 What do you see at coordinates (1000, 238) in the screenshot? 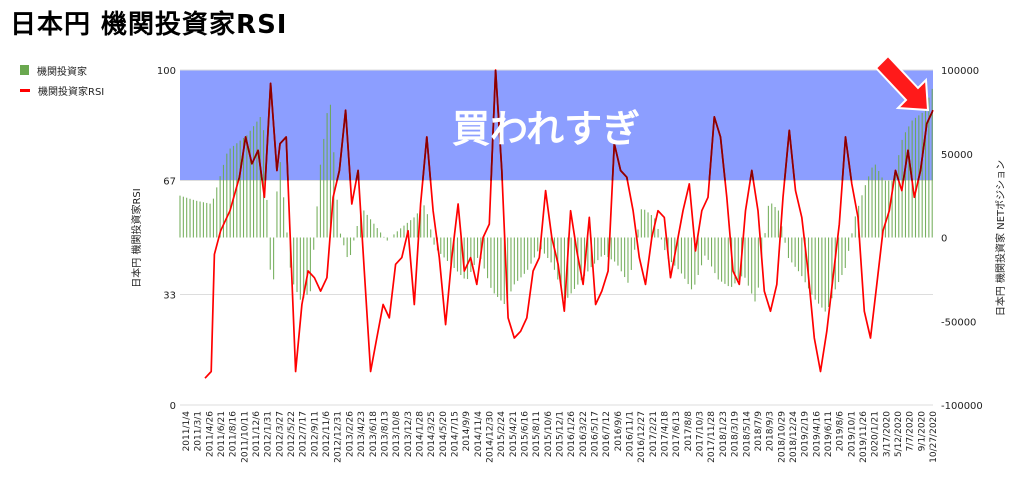
I see `right-axis-label: 日本円 機関投資家 NETポジション` at bounding box center [1000, 238].